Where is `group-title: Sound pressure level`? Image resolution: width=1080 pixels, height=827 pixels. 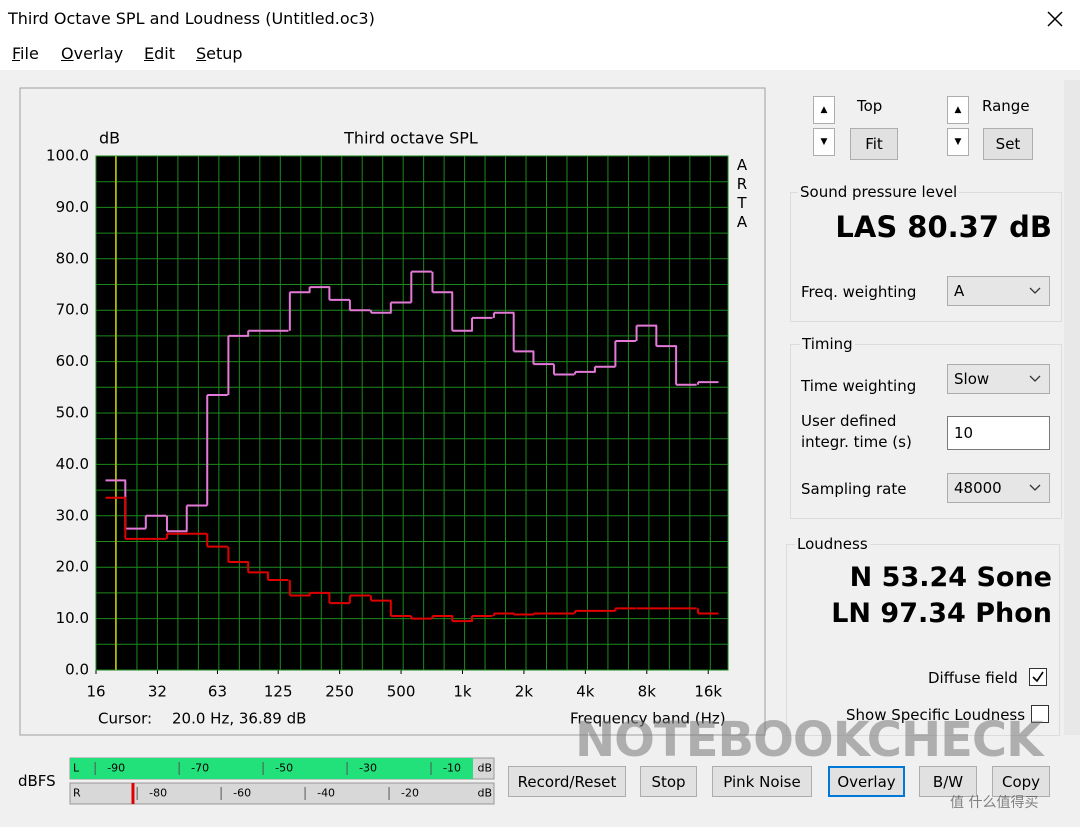 group-title: Sound pressure level is located at coordinates (879, 192).